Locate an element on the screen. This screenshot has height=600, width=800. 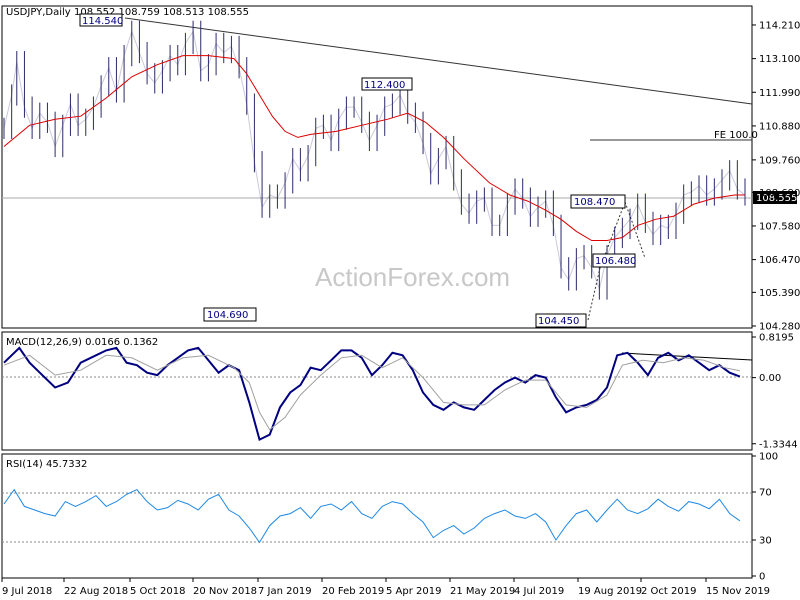
rsi-series-layer is located at coordinates (372, 516).